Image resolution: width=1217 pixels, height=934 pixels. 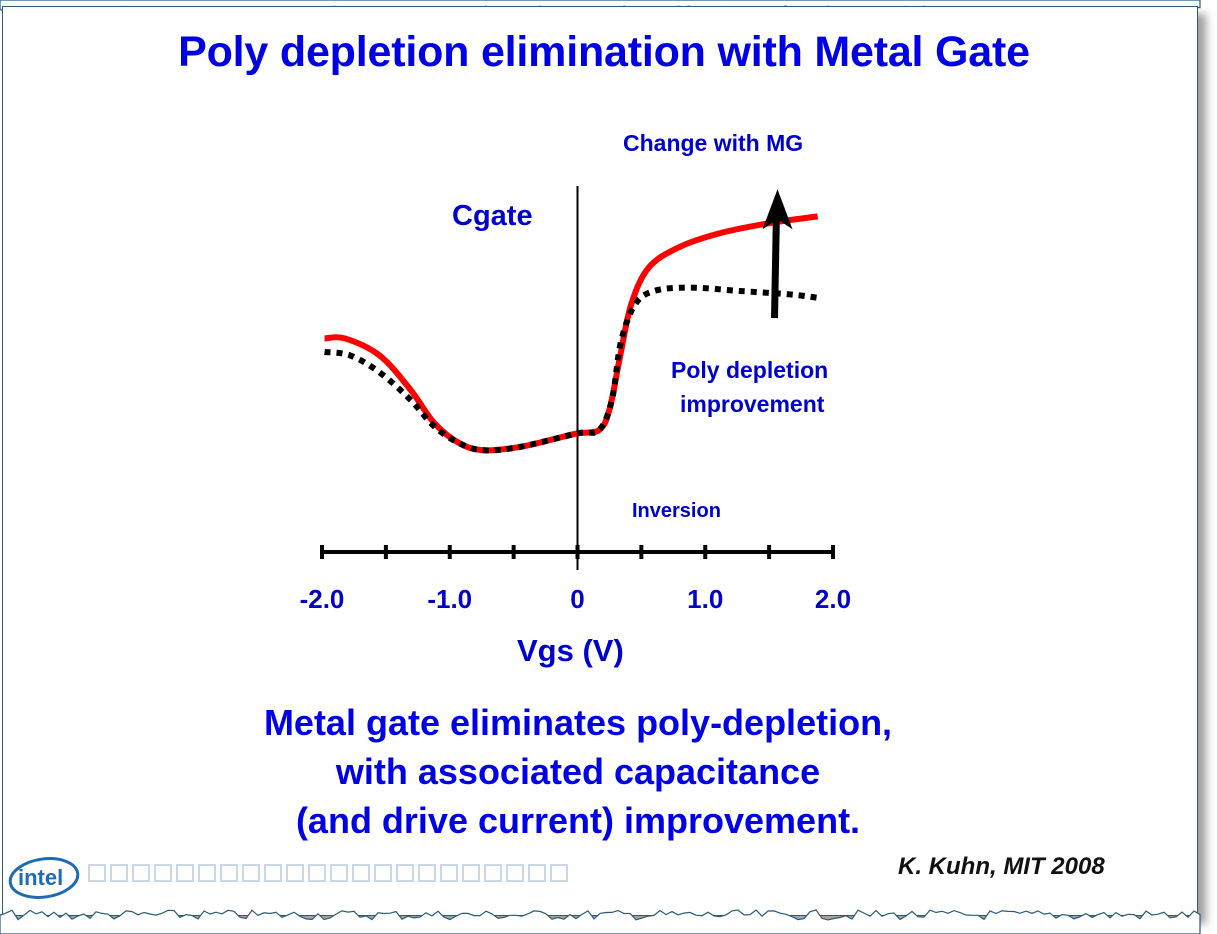 I want to click on credit-text: K. Kuhn, MIT 2008, so click(x=1001, y=866).